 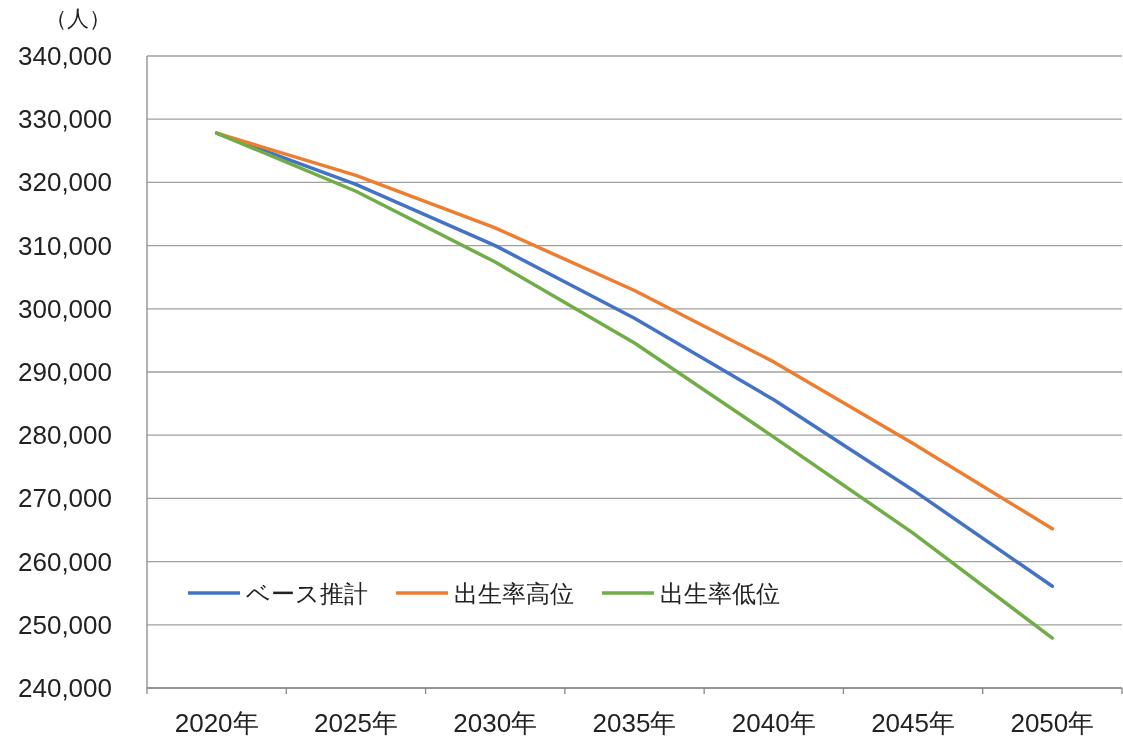 I want to click on y-tick-label: 310,000, so click(x=65, y=245).